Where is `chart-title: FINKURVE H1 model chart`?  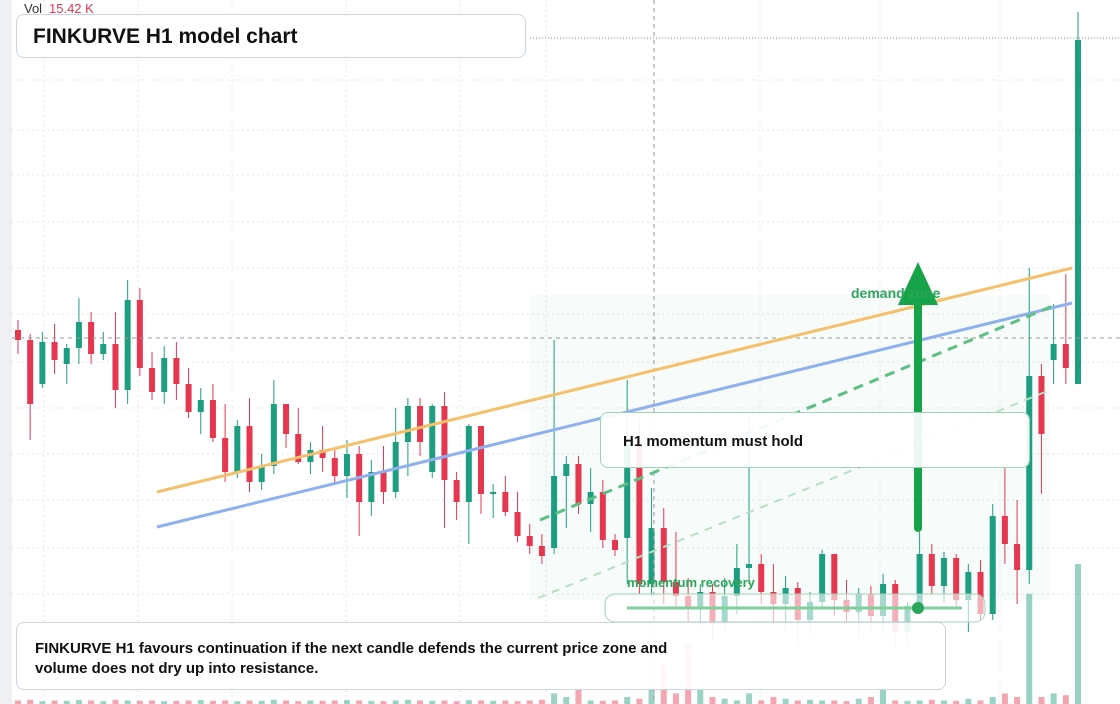
chart-title: FINKURVE H1 model chart is located at coordinates (271, 36).